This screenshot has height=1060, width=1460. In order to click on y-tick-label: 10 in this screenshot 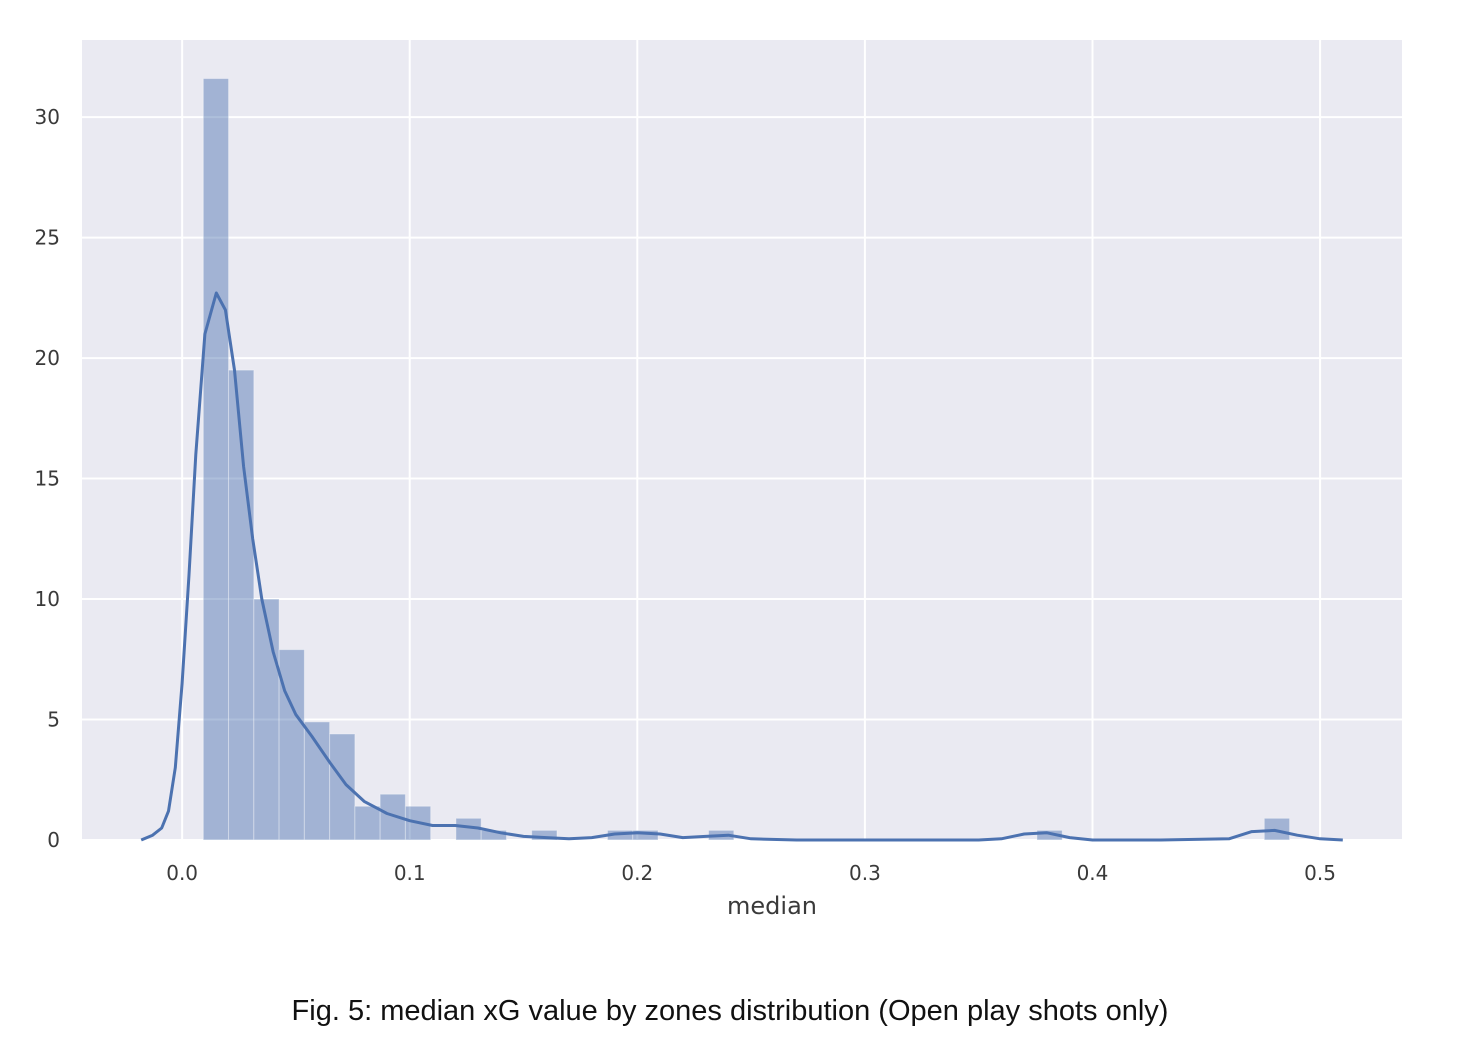, I will do `click(47, 599)`.